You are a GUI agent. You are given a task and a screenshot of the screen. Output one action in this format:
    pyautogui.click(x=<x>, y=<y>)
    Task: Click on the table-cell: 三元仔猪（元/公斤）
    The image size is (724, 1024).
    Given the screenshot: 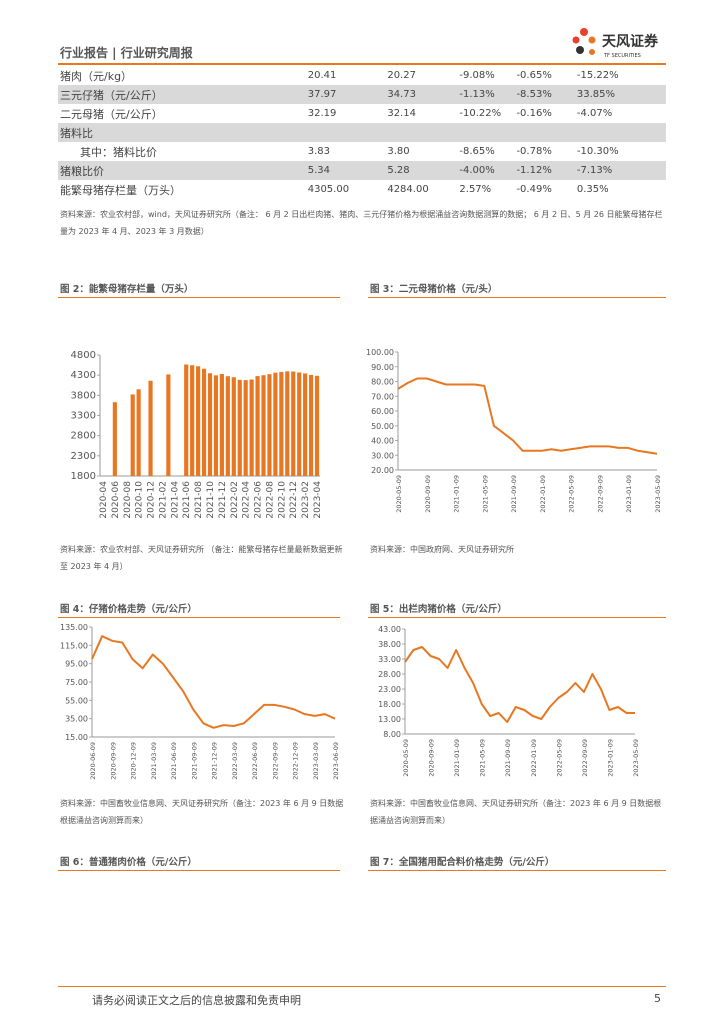 What is the action you would take?
    pyautogui.click(x=183, y=94)
    